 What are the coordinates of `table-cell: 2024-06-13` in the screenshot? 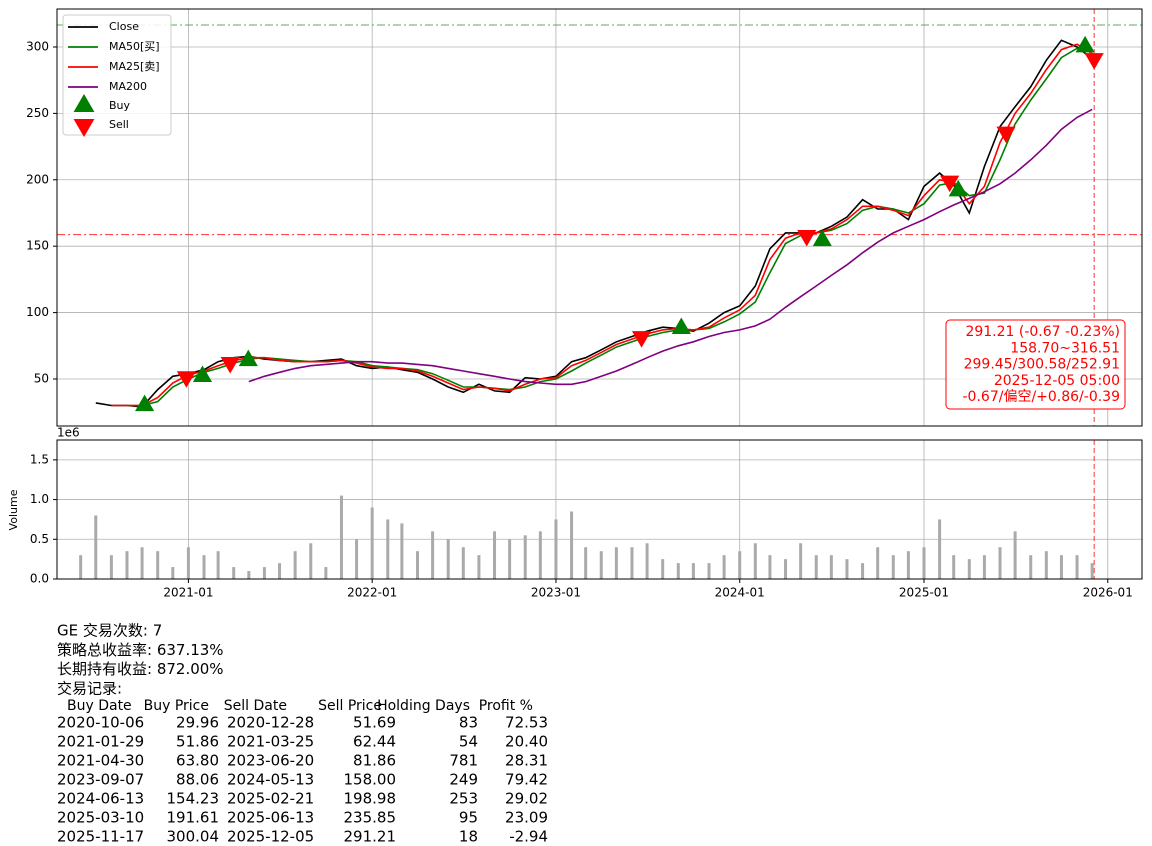 It's located at (100, 799).